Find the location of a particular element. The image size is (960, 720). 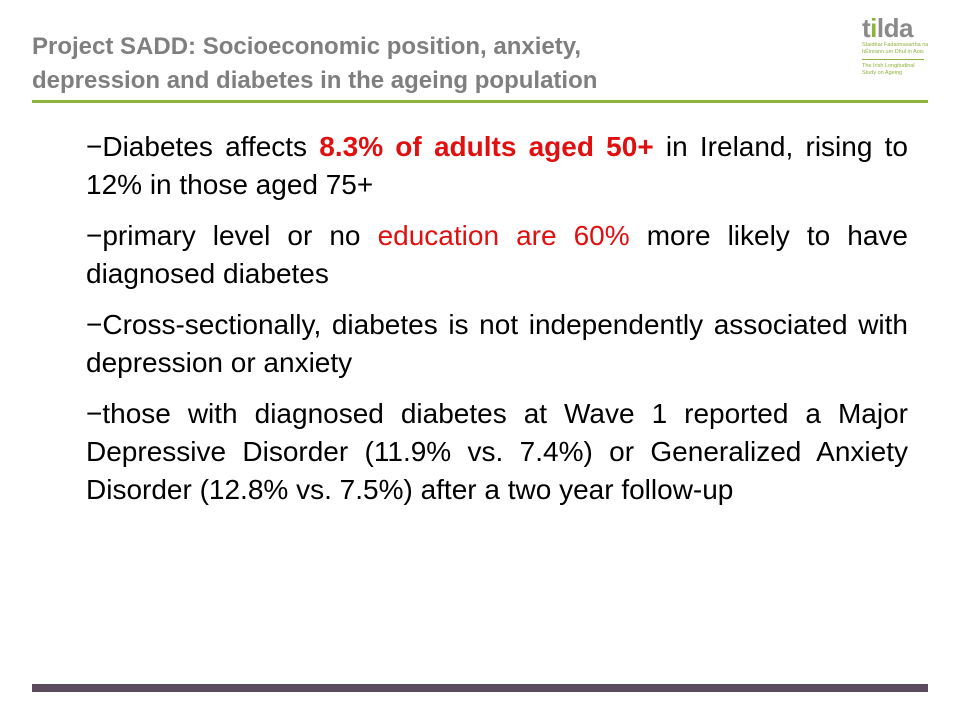

bullet-text: more likely to have diagnosed diabetes is located at coordinates (497, 254).